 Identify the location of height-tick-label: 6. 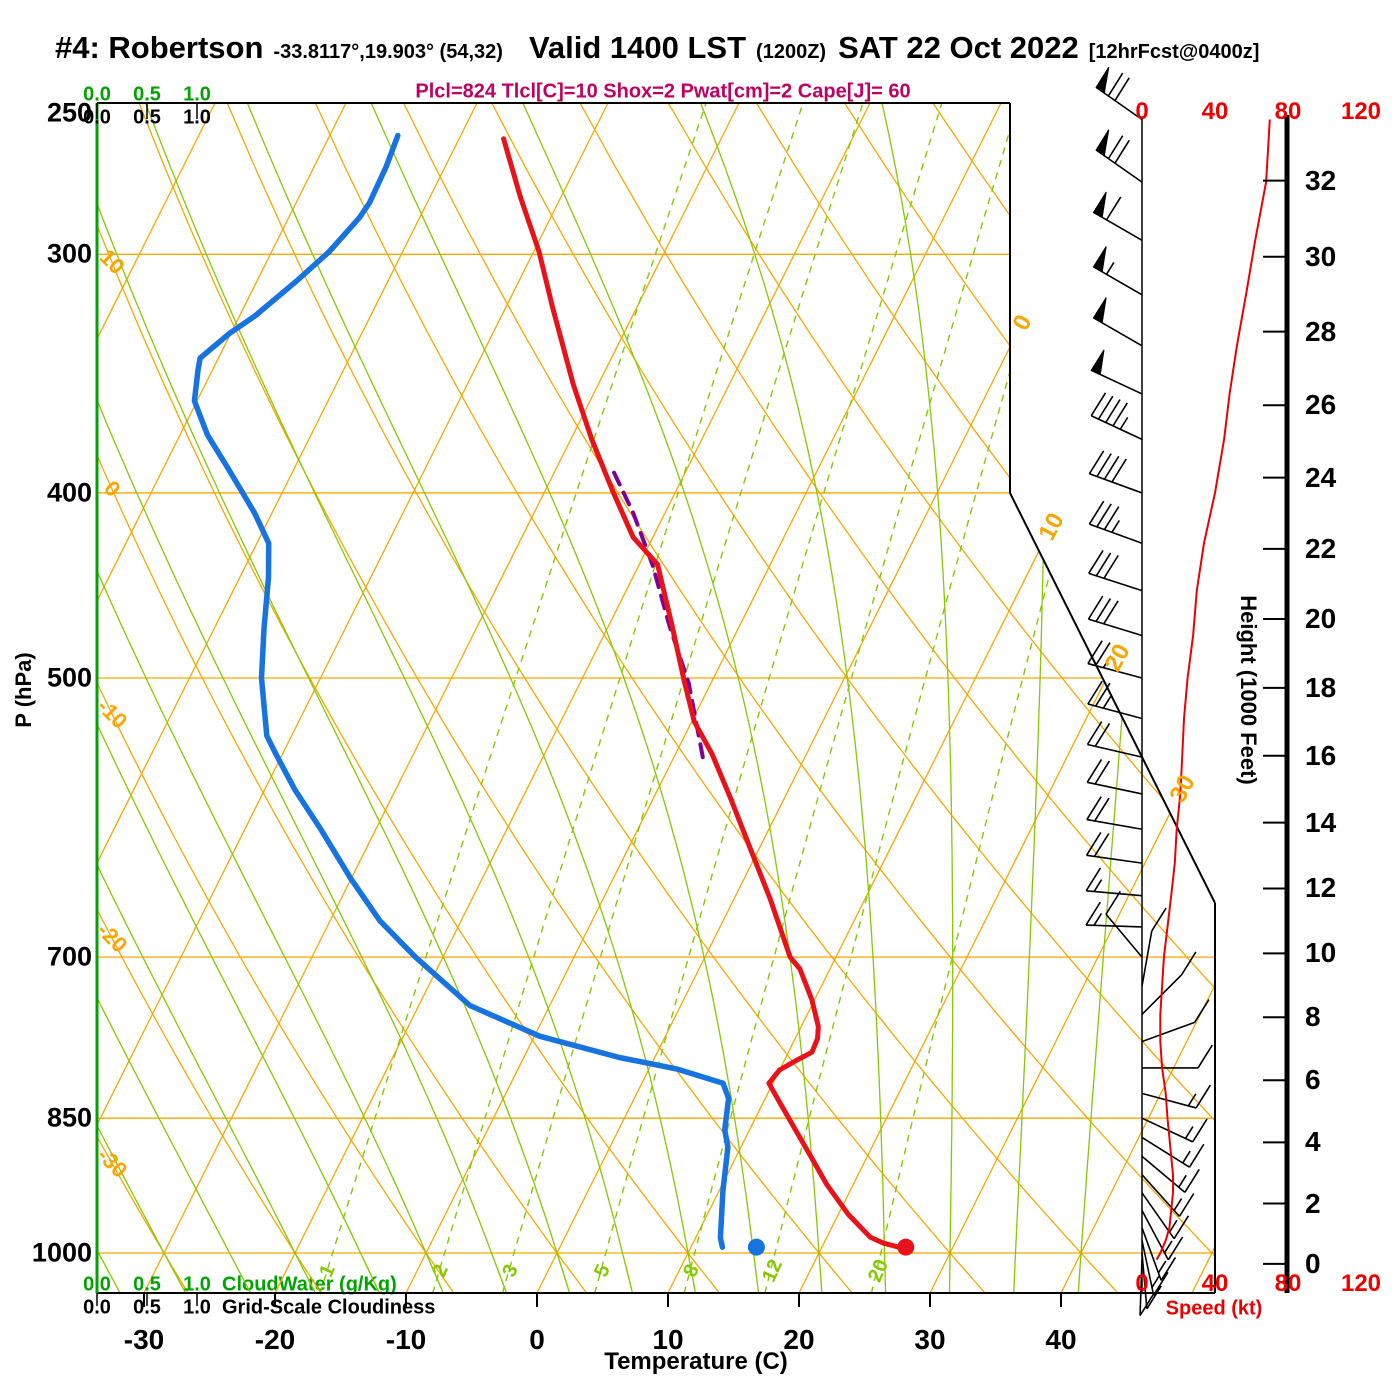
(1313, 1080).